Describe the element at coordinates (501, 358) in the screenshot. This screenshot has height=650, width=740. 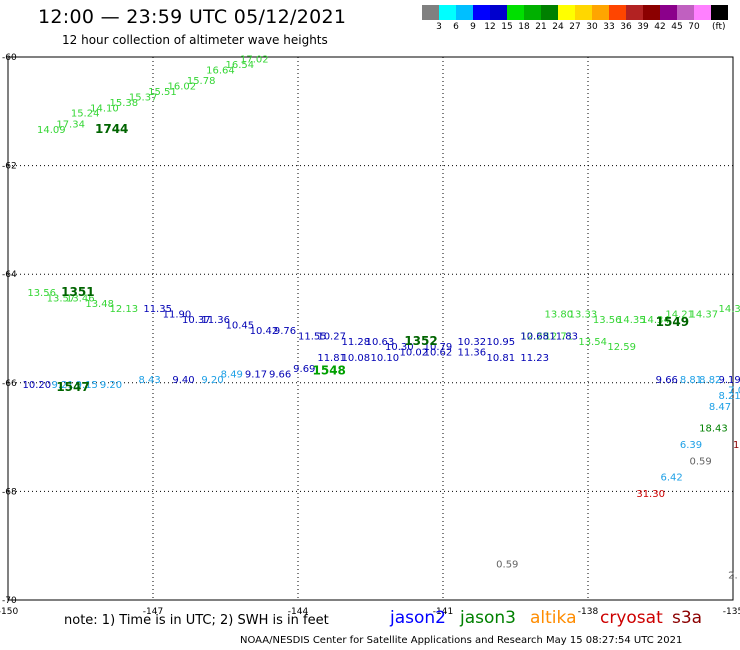
I see `data-point-label: 10.81` at that location.